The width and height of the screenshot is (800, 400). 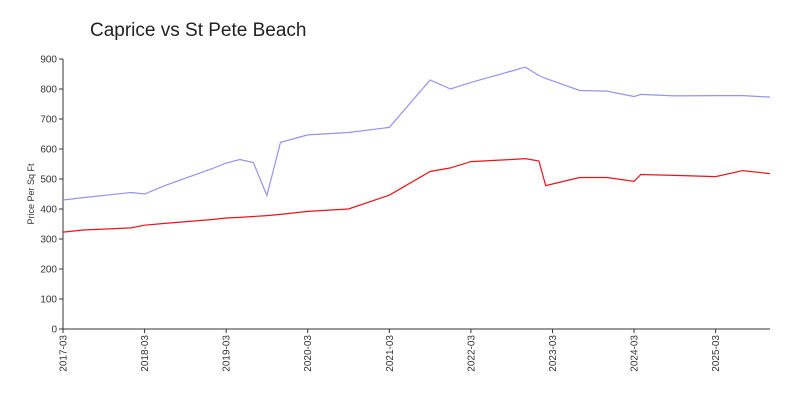 What do you see at coordinates (48, 120) in the screenshot?
I see `y-tick-label: 700` at bounding box center [48, 120].